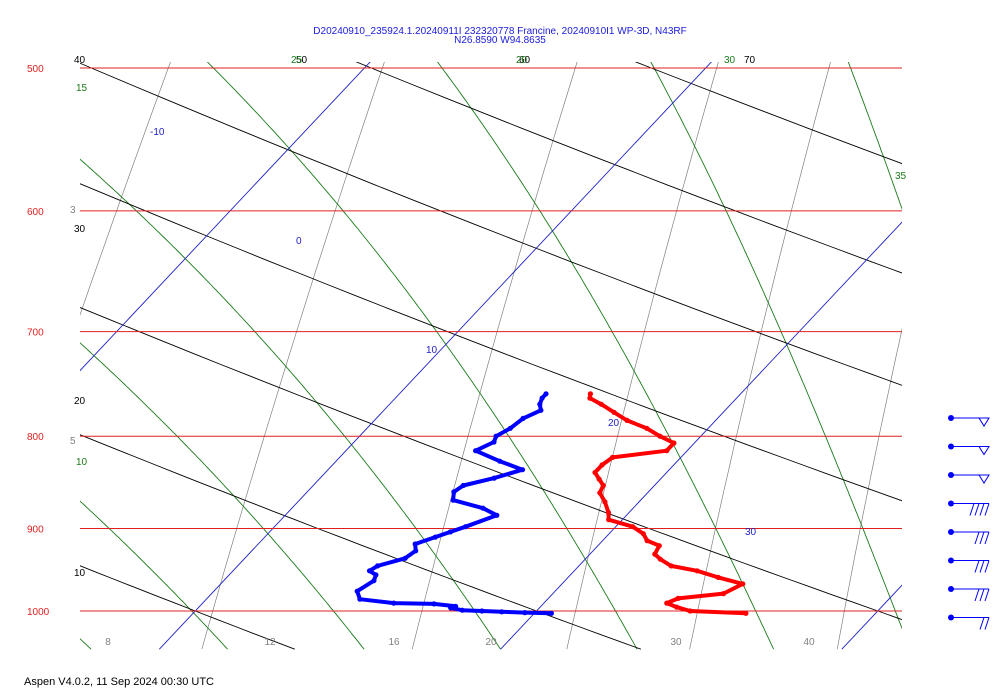  Describe the element at coordinates (668, 503) in the screenshot. I see `temperature-profile` at that location.